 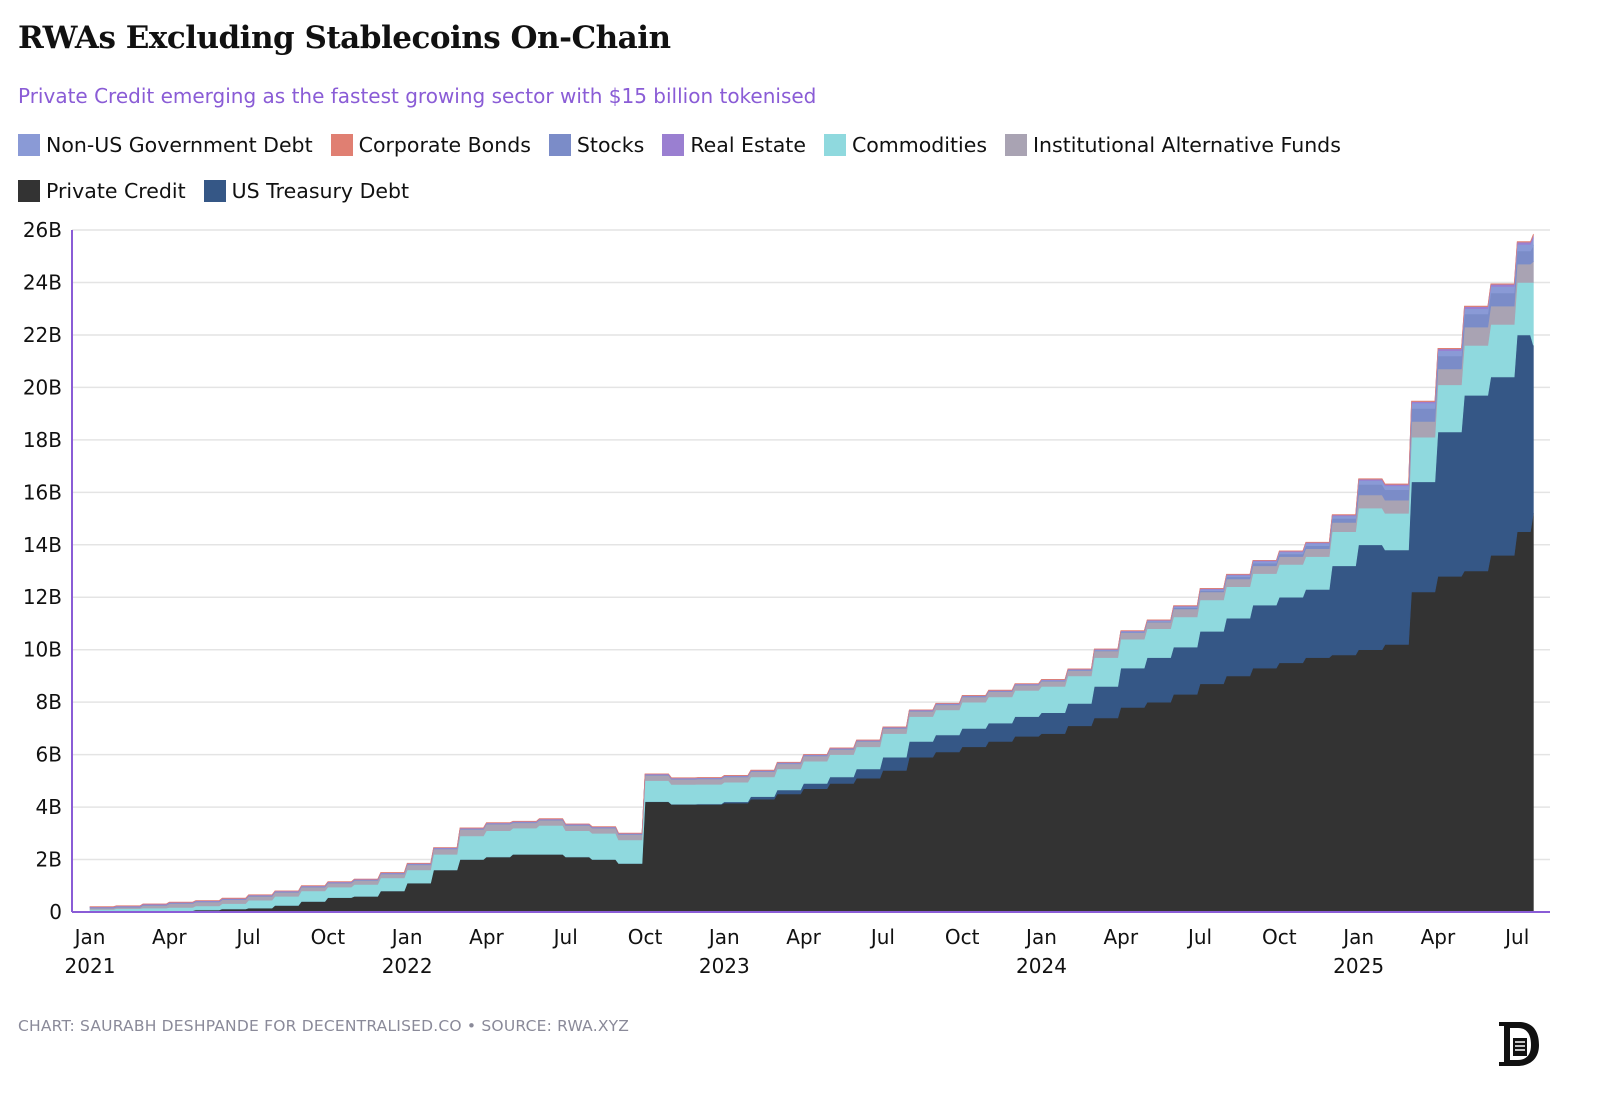 I want to click on y-tick-label: 24B, so click(x=42, y=282).